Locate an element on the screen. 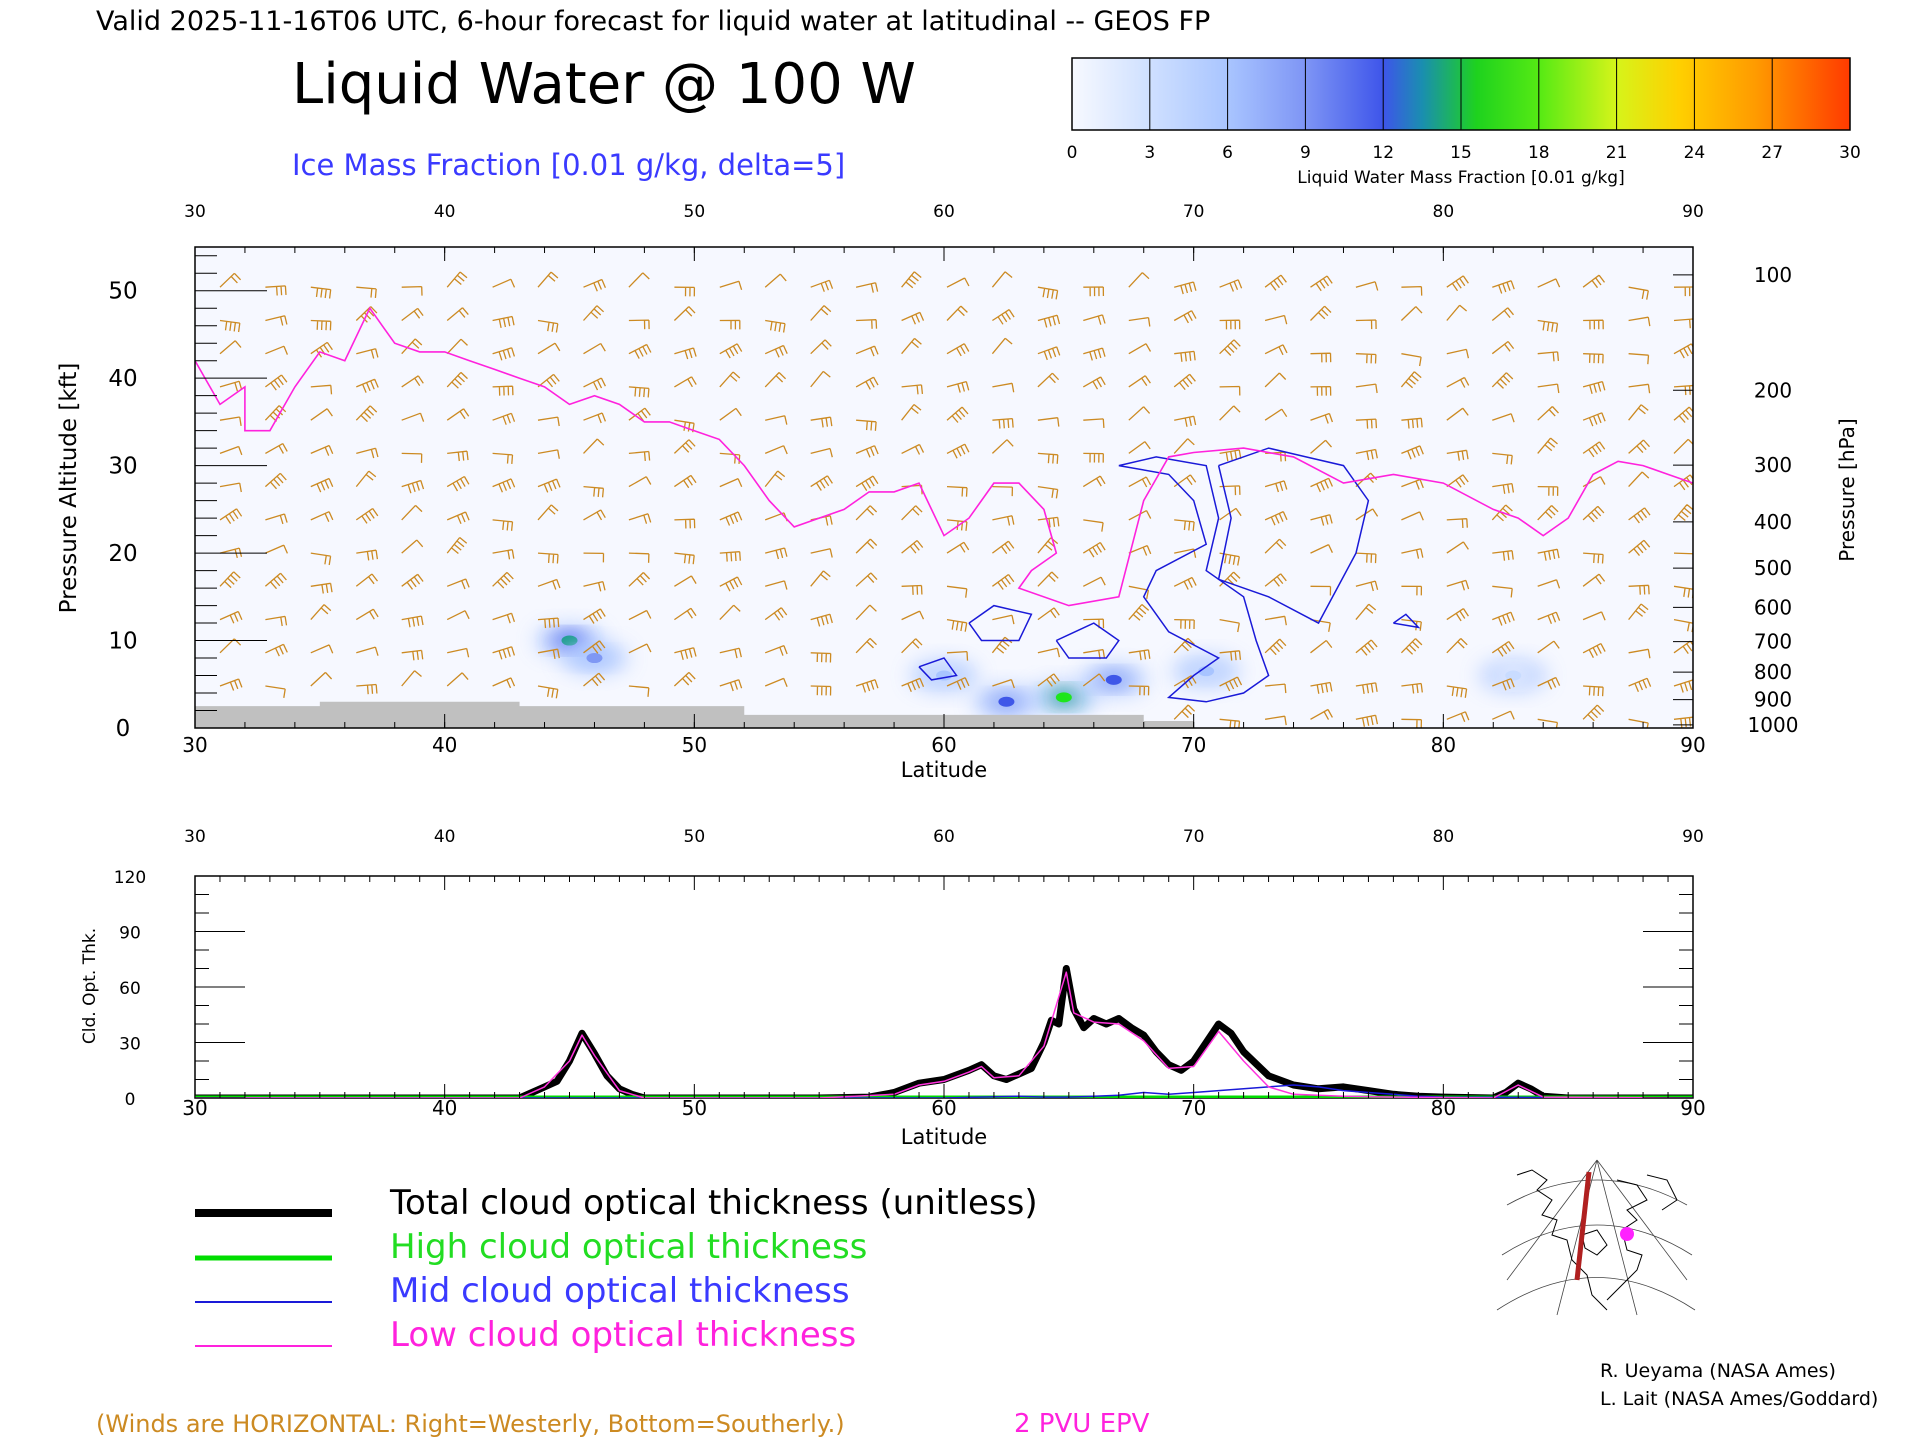 The image size is (1920, 1440). bottom-x-tick-label: 30 is located at coordinates (194, 1108).